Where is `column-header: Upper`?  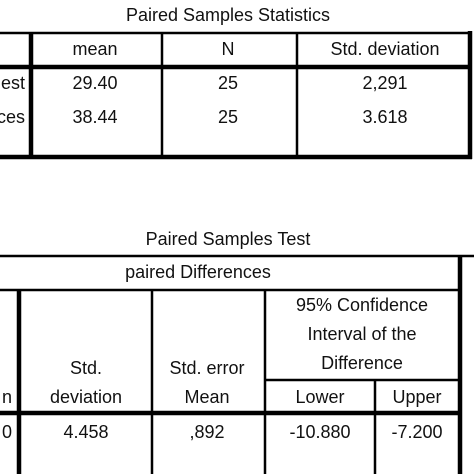 column-header: Upper is located at coordinates (416, 397).